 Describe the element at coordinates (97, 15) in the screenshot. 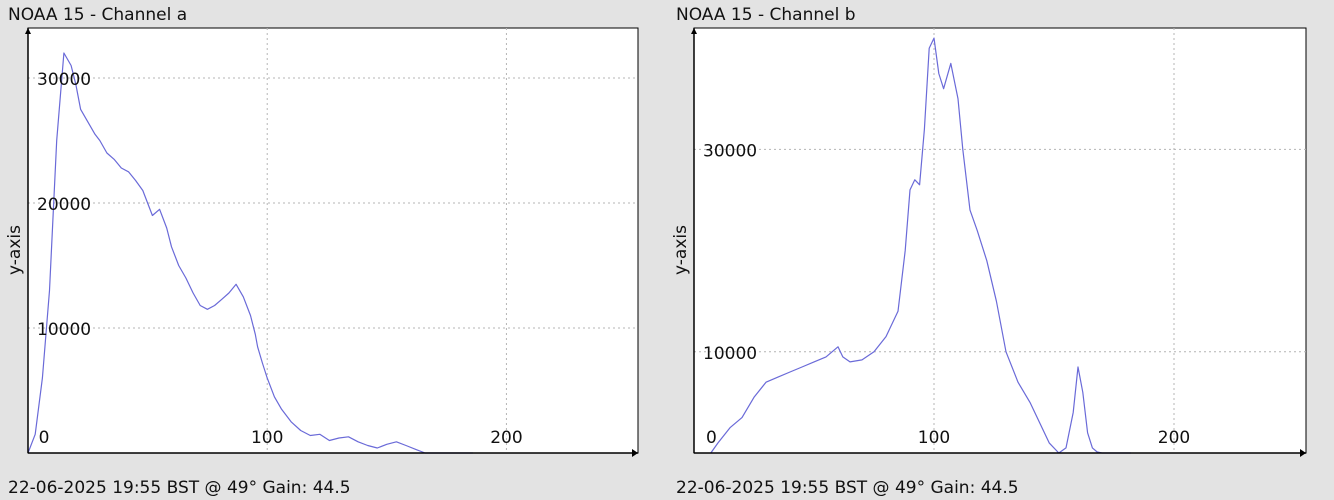

I see `chart-title: NOAA 15 - Channel a` at that location.